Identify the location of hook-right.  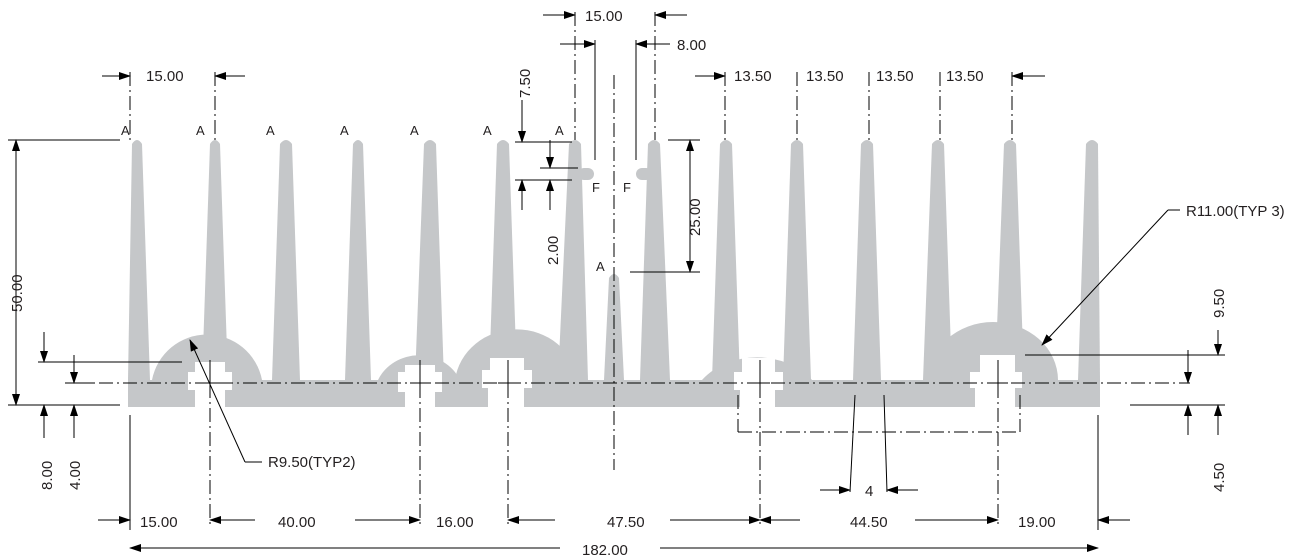
(644, 174).